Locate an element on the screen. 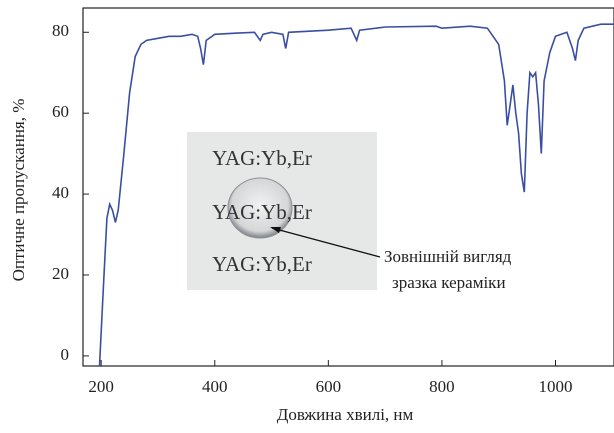 This screenshot has width=614, height=433. y-tick-label: 40 is located at coordinates (60, 192).